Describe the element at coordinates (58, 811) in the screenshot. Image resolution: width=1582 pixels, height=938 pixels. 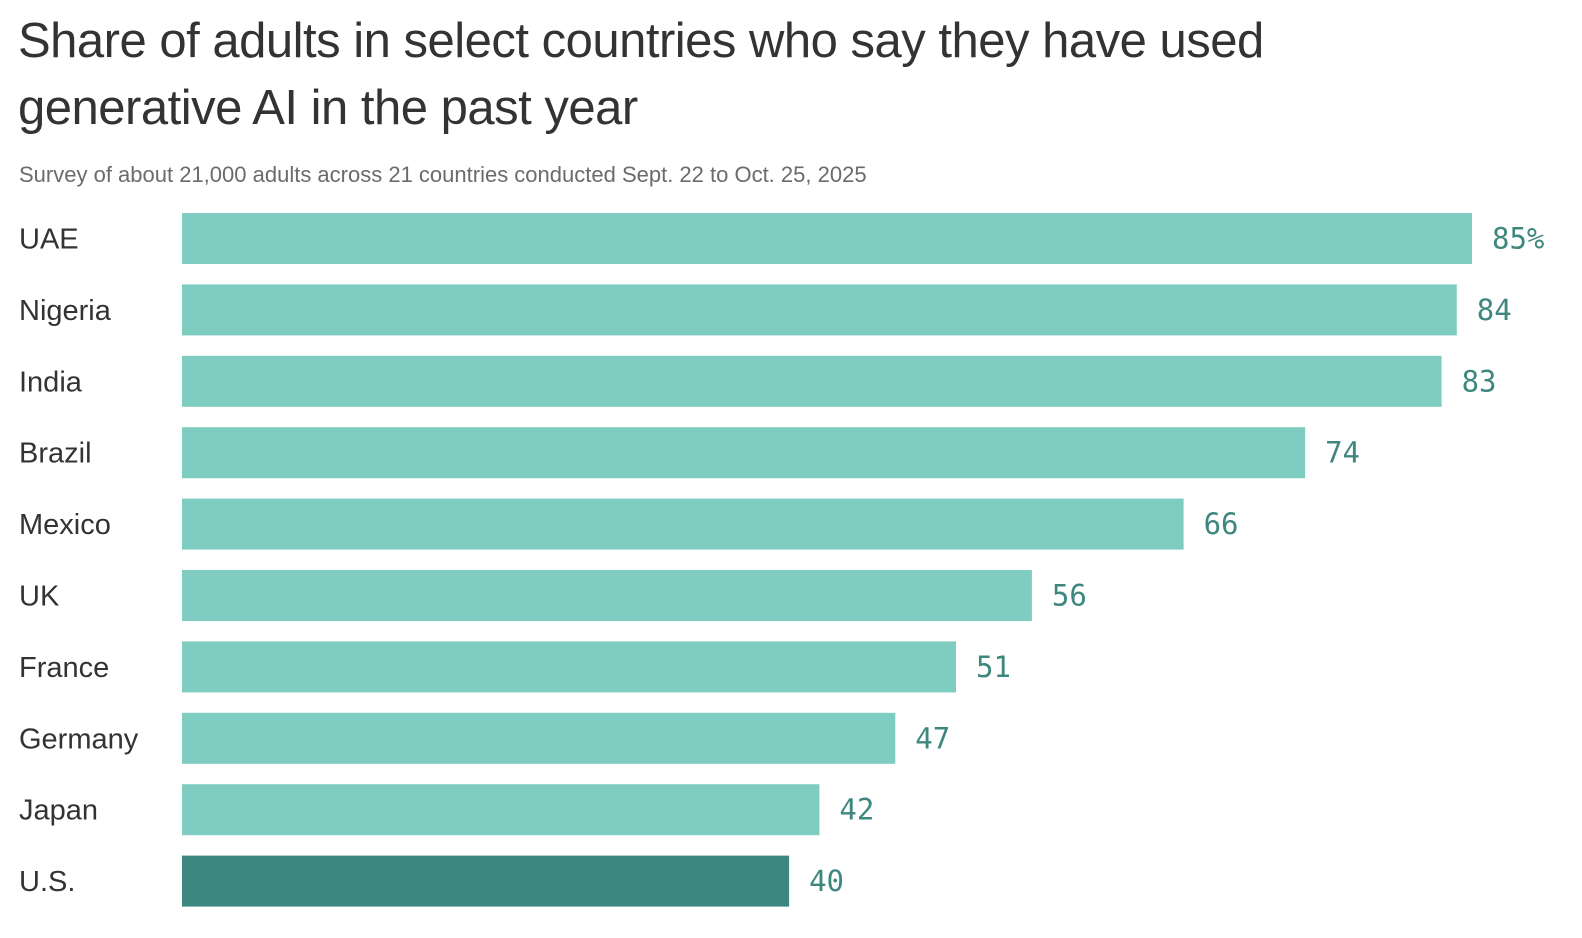
I see `category-label: Japan` at that location.